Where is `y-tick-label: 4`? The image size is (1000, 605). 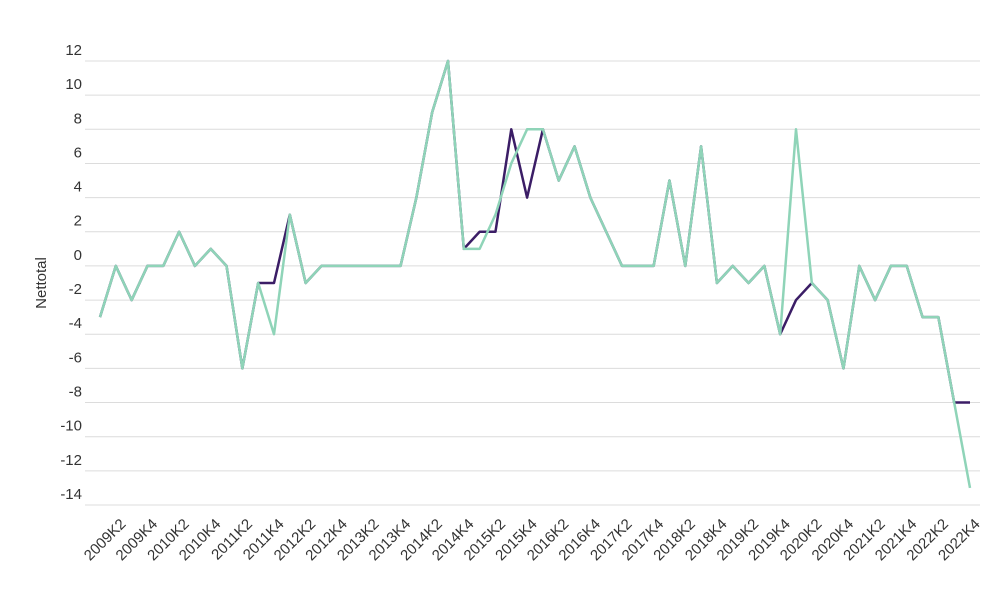 y-tick-label: 4 is located at coordinates (78, 187).